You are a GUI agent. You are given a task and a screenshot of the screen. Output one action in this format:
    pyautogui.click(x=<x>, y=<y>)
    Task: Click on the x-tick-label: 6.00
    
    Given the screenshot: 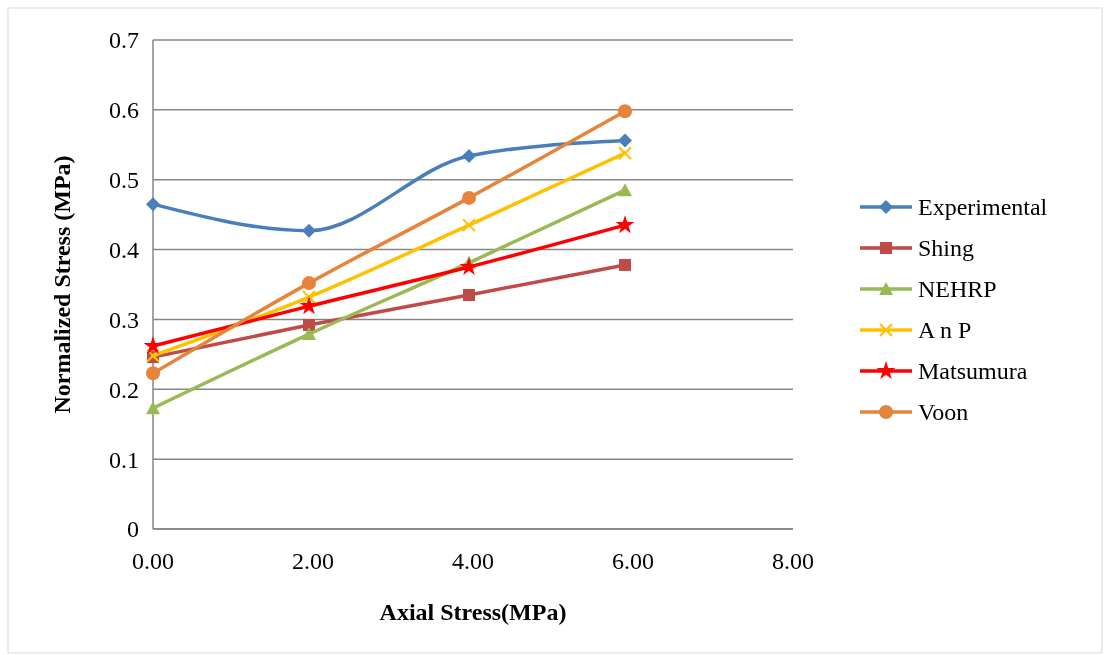 What is the action you would take?
    pyautogui.click(x=633, y=561)
    